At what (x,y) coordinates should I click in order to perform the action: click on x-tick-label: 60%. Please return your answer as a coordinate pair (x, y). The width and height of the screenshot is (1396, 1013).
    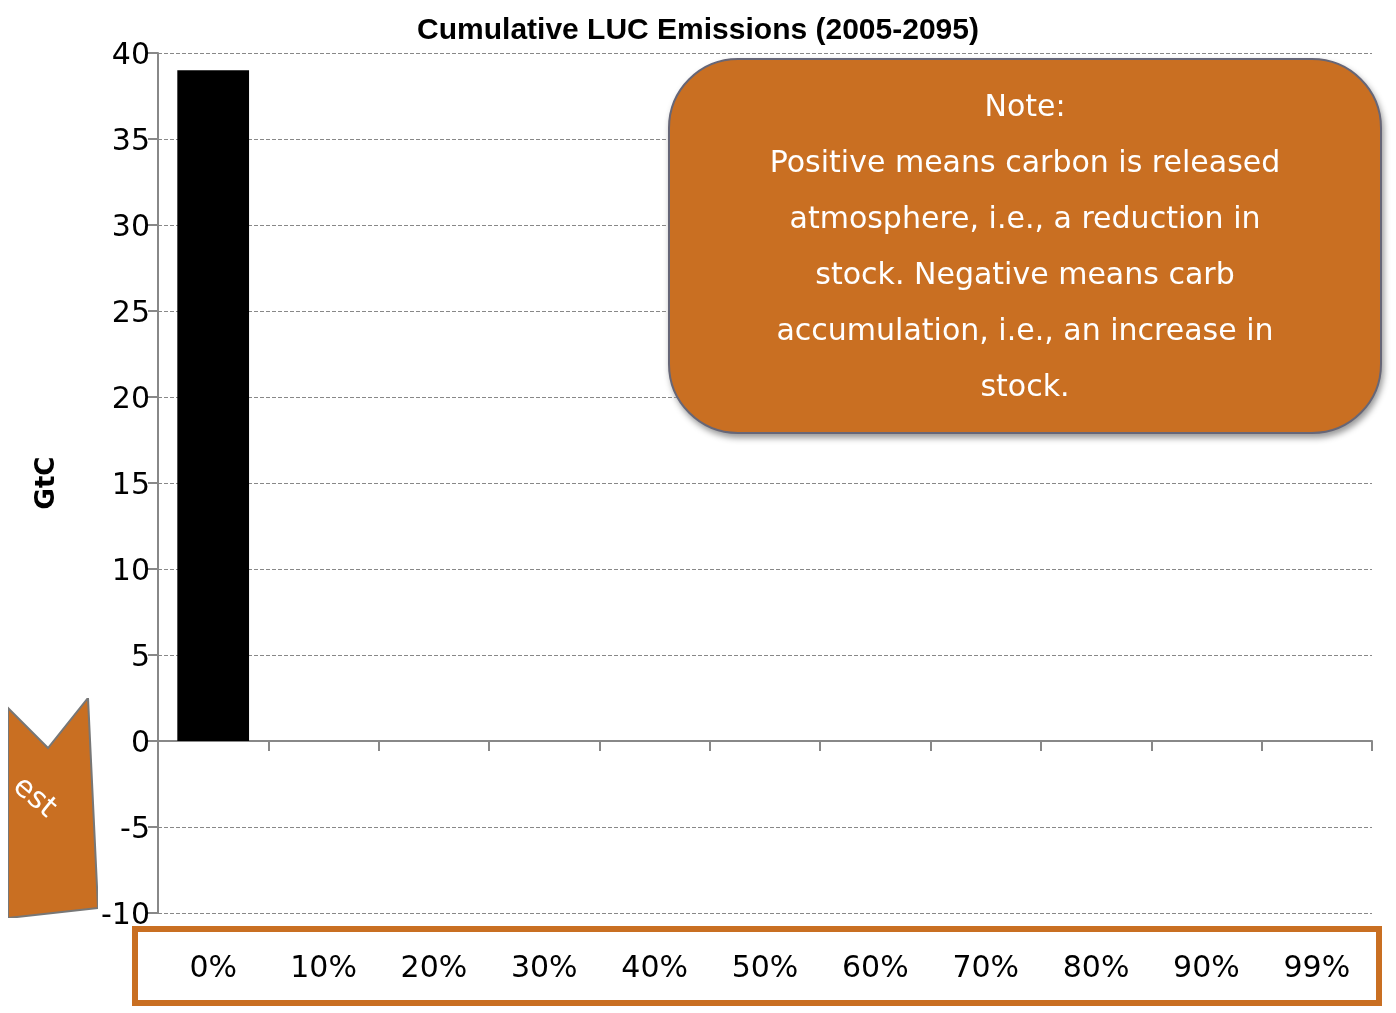
    Looking at the image, I should click on (875, 966).